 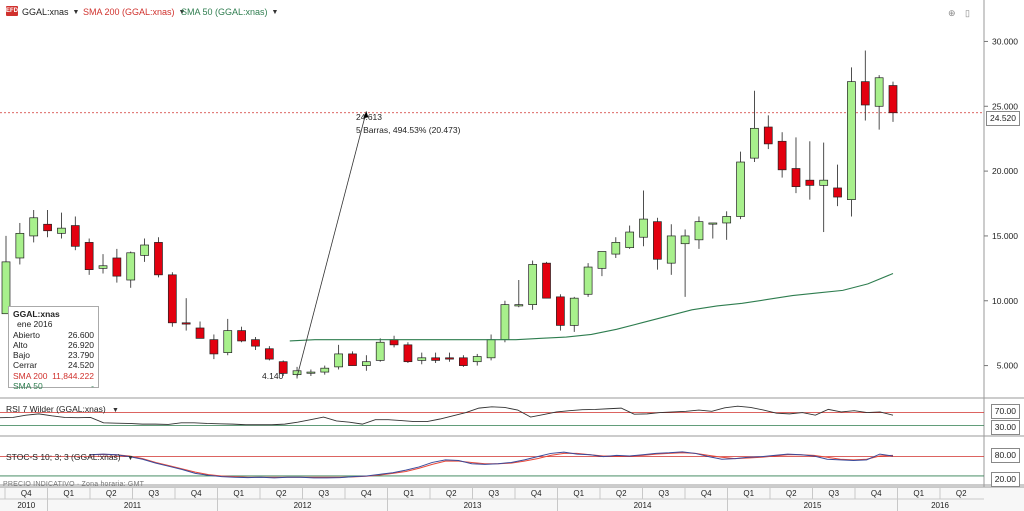 I want to click on sma200-selector: SMA 200 (GGAL:xnas) ▼, so click(x=134, y=12).